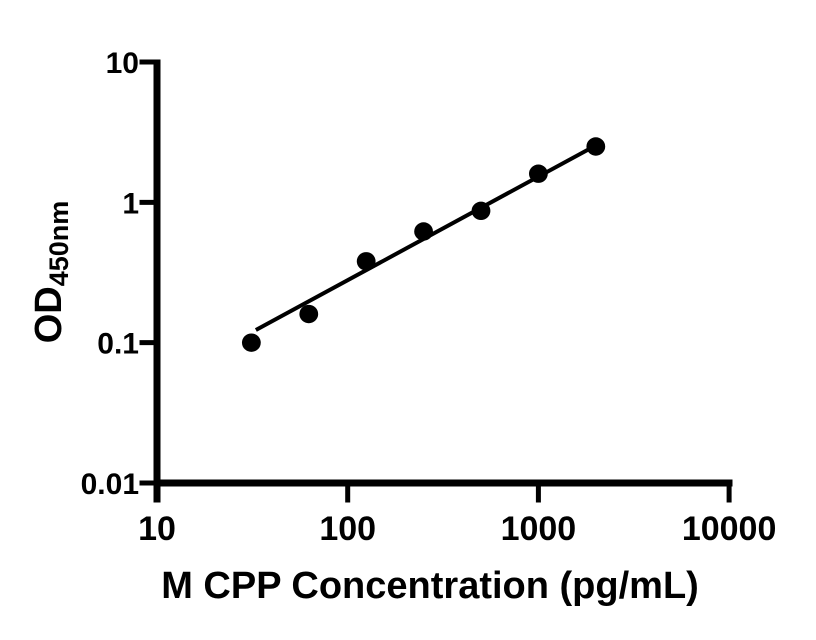  I want to click on data-point-31.25, so click(251, 342).